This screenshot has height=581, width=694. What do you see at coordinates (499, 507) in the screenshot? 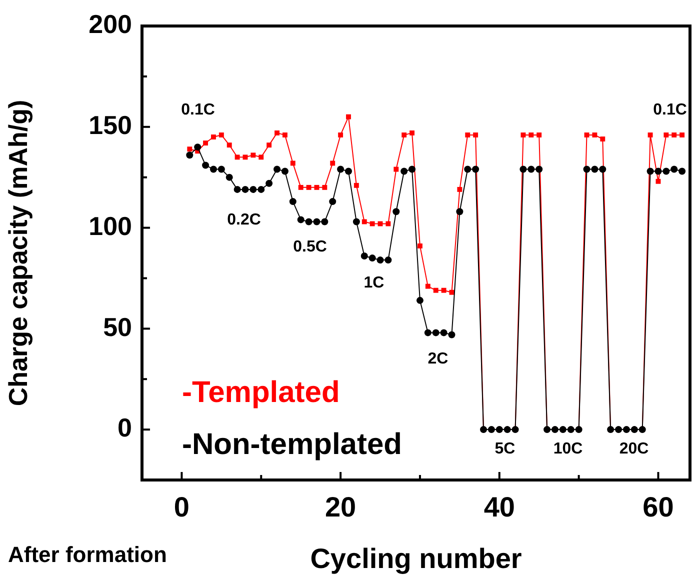
I see `x-tick-label: 40` at bounding box center [499, 507].